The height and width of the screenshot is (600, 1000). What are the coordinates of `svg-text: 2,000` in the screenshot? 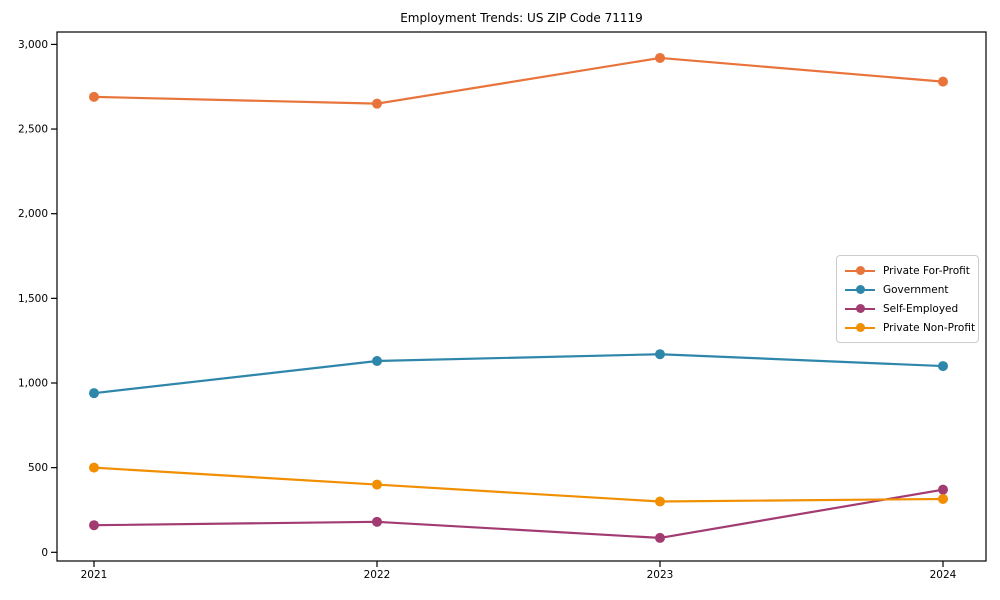 It's located at (33, 214).